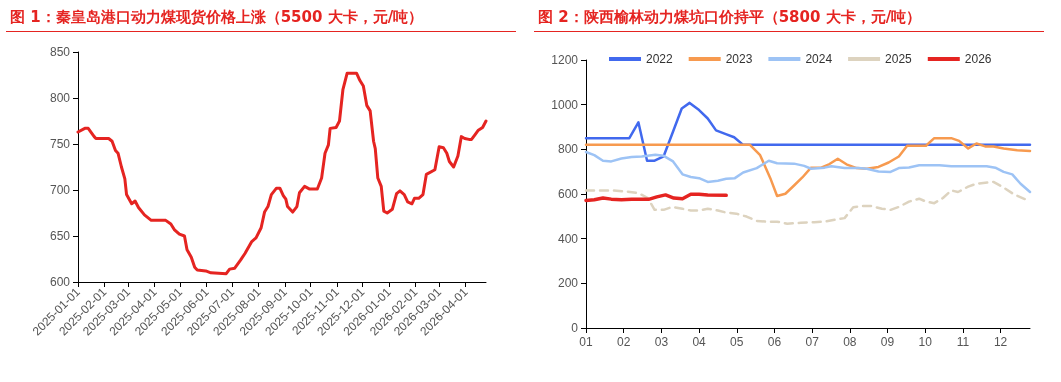 The width and height of the screenshot is (1061, 382). I want to click on legend-label: 2025, so click(899, 59).